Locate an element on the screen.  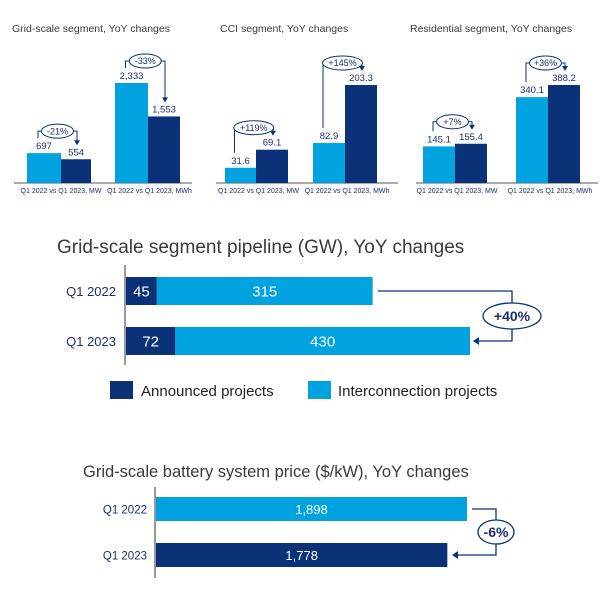
change-badge-text: +40% is located at coordinates (512, 316).